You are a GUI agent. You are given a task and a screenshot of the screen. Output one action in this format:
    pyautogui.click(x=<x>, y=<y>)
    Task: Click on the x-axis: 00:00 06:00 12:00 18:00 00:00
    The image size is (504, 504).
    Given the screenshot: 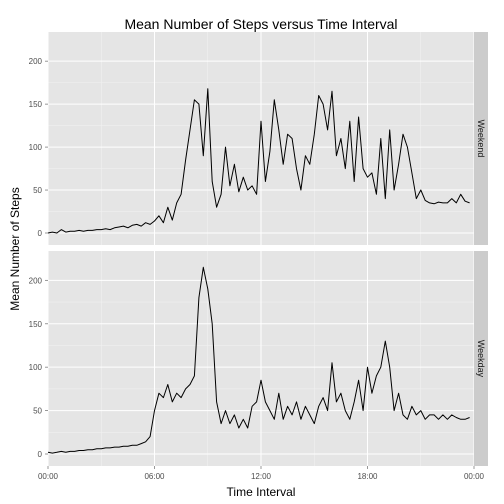 What is the action you would take?
    pyautogui.click(x=261, y=473)
    